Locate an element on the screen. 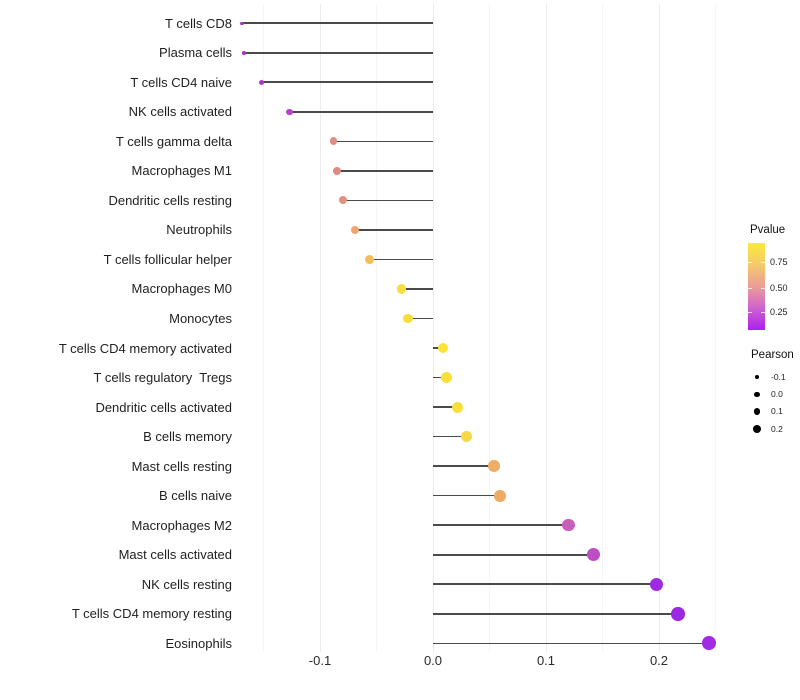 This screenshot has width=800, height=700. y-axis-label: Macrophages M1 is located at coordinates (181, 171).